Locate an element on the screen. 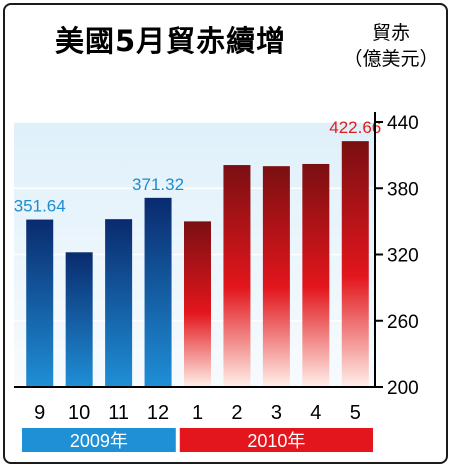  y-tick-label: 380 is located at coordinates (403, 189).